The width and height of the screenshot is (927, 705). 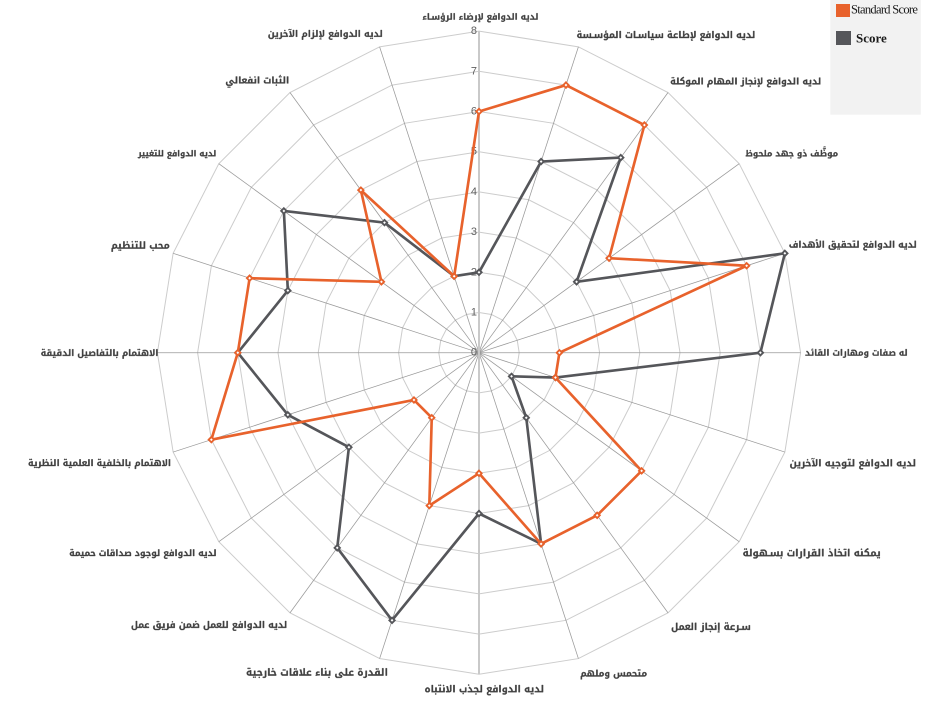 I want to click on svg-text: Score, so click(x=871, y=38).